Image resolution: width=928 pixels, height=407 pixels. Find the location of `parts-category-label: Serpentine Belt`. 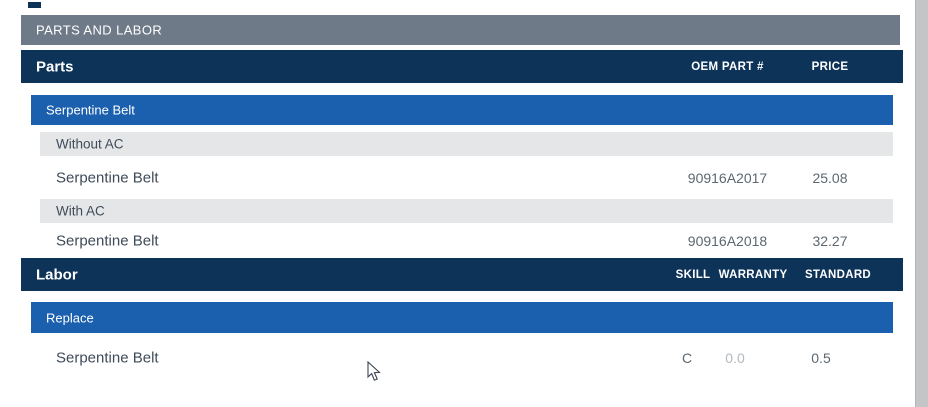

parts-category-label: Serpentine Belt is located at coordinates (90, 110).